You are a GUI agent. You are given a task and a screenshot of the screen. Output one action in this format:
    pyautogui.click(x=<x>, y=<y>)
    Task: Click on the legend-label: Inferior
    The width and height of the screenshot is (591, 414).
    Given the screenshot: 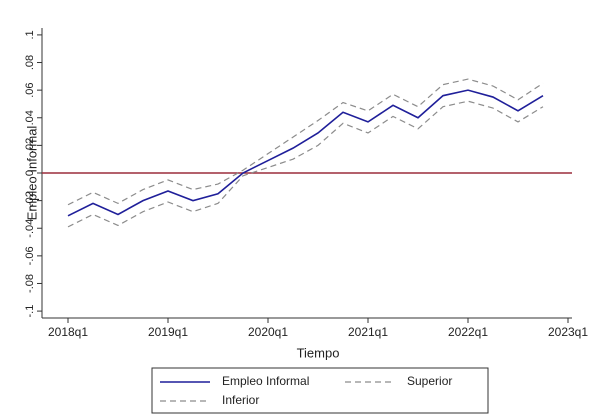 What is the action you would take?
    pyautogui.click(x=240, y=400)
    